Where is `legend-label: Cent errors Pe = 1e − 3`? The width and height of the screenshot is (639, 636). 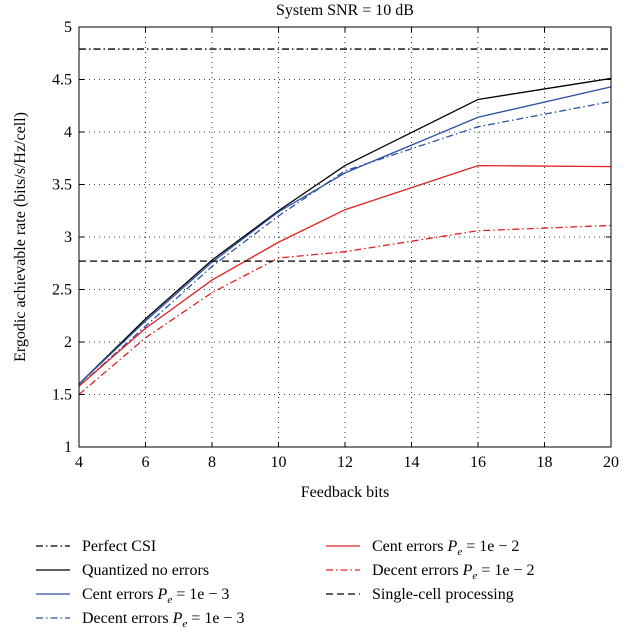
legend-label: Cent errors Pe = 1e − 3 is located at coordinates (155, 596).